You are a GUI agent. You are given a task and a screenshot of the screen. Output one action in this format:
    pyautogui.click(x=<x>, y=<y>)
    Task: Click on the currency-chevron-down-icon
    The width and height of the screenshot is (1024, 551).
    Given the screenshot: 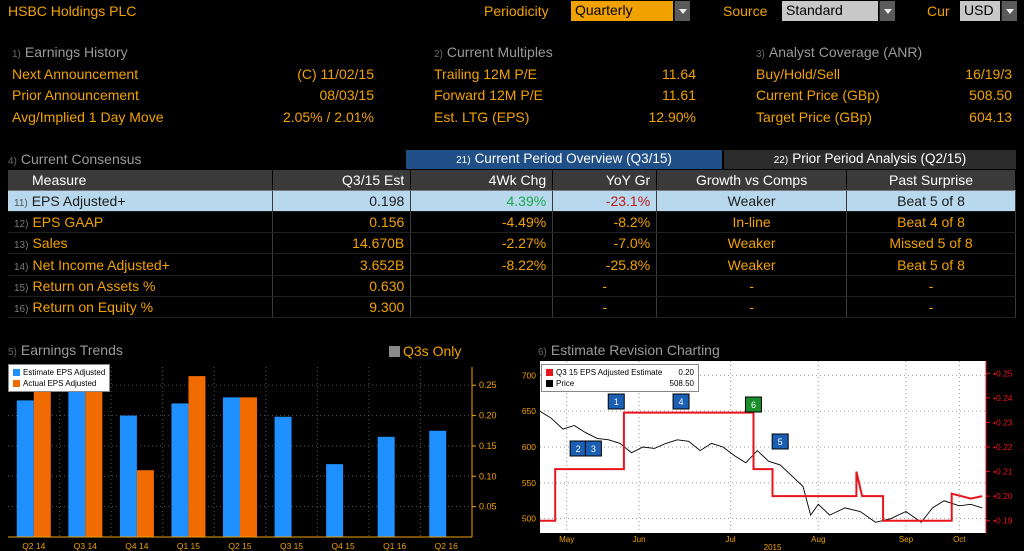 What is the action you would take?
    pyautogui.click(x=1009, y=11)
    